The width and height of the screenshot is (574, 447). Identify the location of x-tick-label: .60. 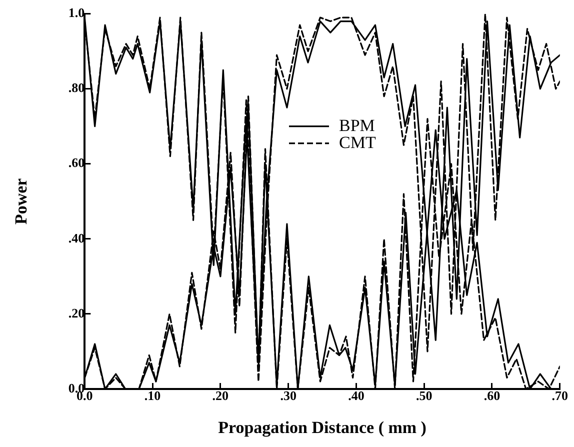
(492, 396).